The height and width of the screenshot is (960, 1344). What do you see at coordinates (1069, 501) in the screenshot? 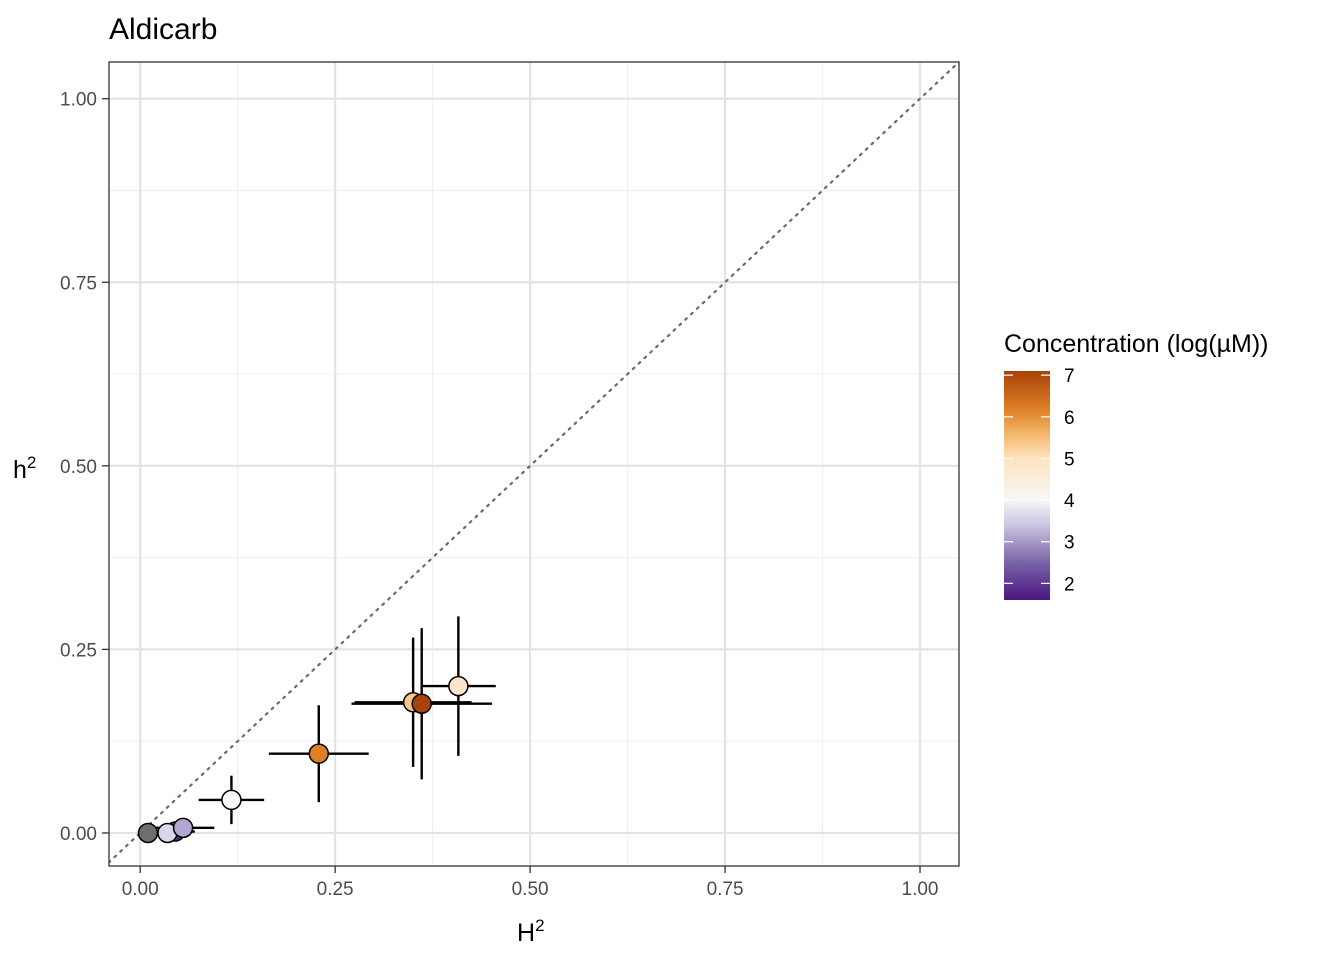
I see `legend-tick-label: 4` at bounding box center [1069, 501].